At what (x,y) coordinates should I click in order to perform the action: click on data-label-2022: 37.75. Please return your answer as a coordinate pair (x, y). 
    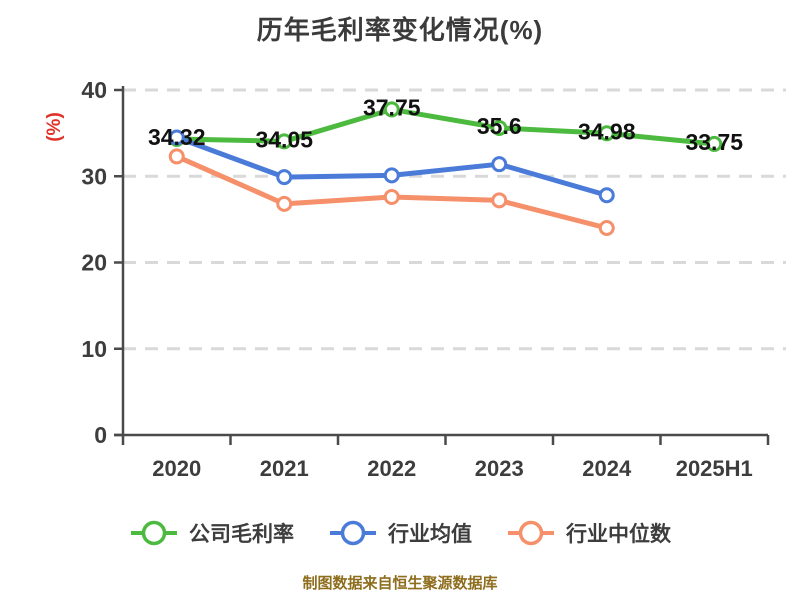
    Looking at the image, I should click on (392, 107).